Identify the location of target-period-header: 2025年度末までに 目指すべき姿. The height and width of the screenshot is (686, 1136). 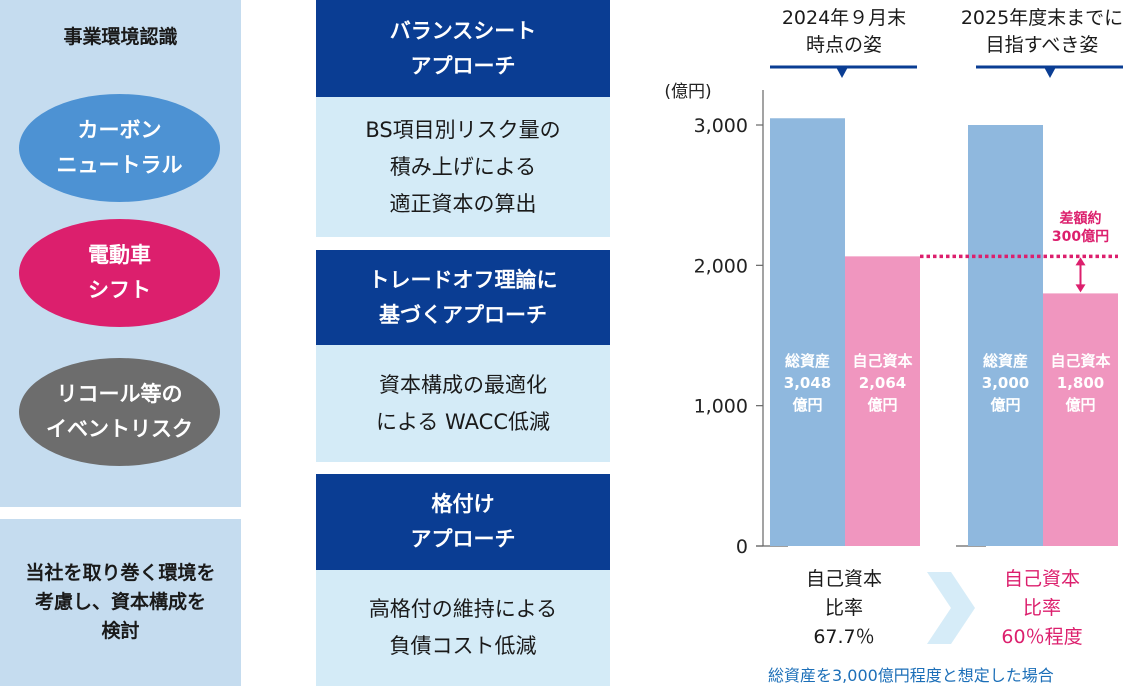
(1042, 32).